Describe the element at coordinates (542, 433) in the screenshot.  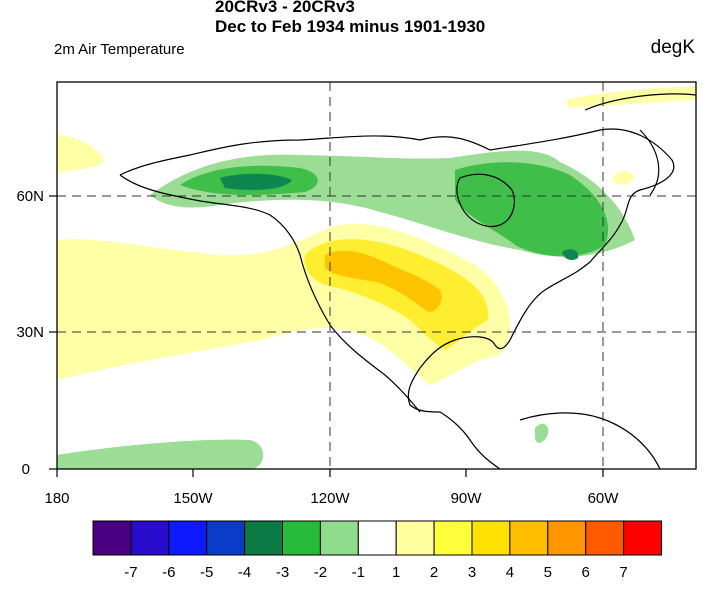
I see `cool-region-caribbean` at that location.